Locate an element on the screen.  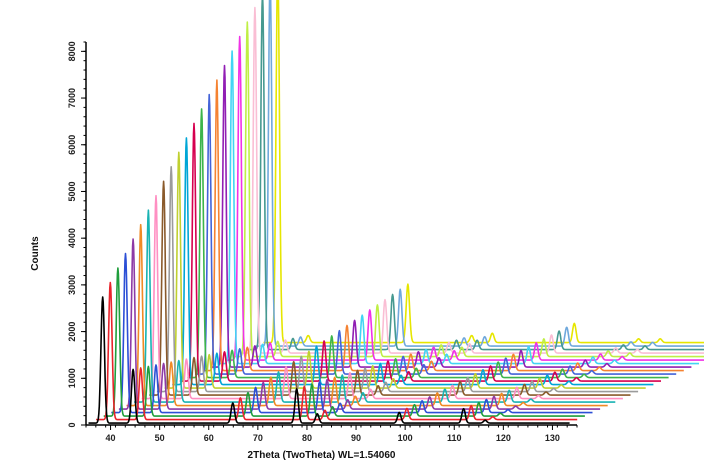
x-tick-label: 90 is located at coordinates (356, 438).